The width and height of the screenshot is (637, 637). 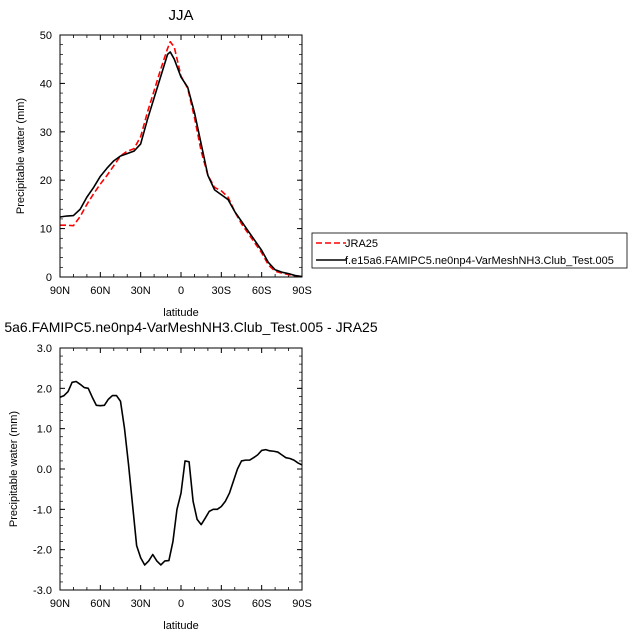 What do you see at coordinates (60, 291) in the screenshot?
I see `top-x-tick-label: 90N` at bounding box center [60, 291].